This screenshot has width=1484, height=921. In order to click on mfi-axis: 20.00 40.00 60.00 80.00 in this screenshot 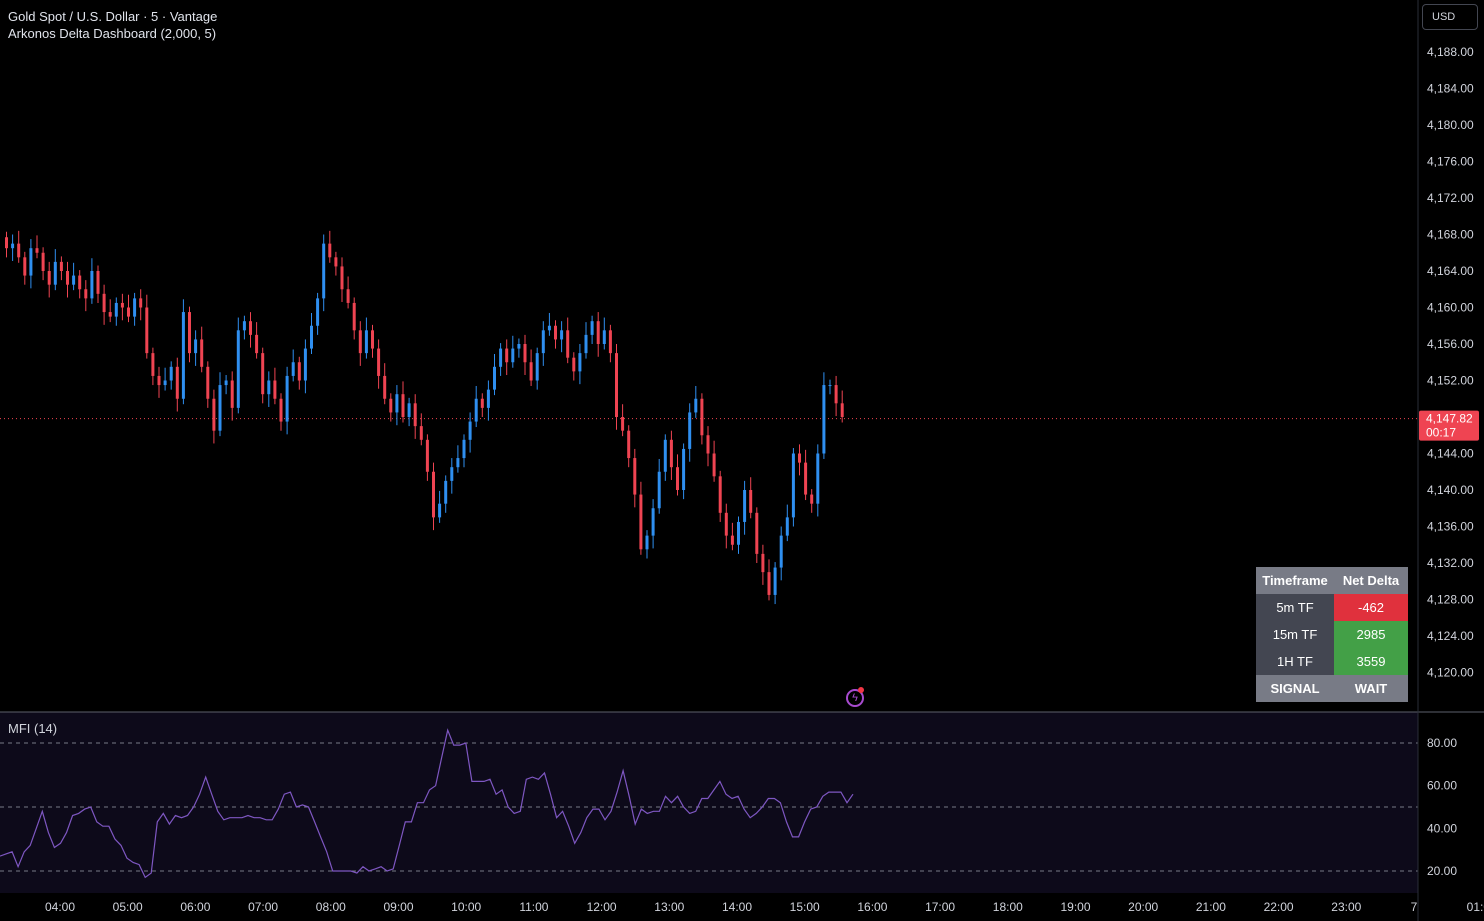, I will do `click(1442, 807)`.